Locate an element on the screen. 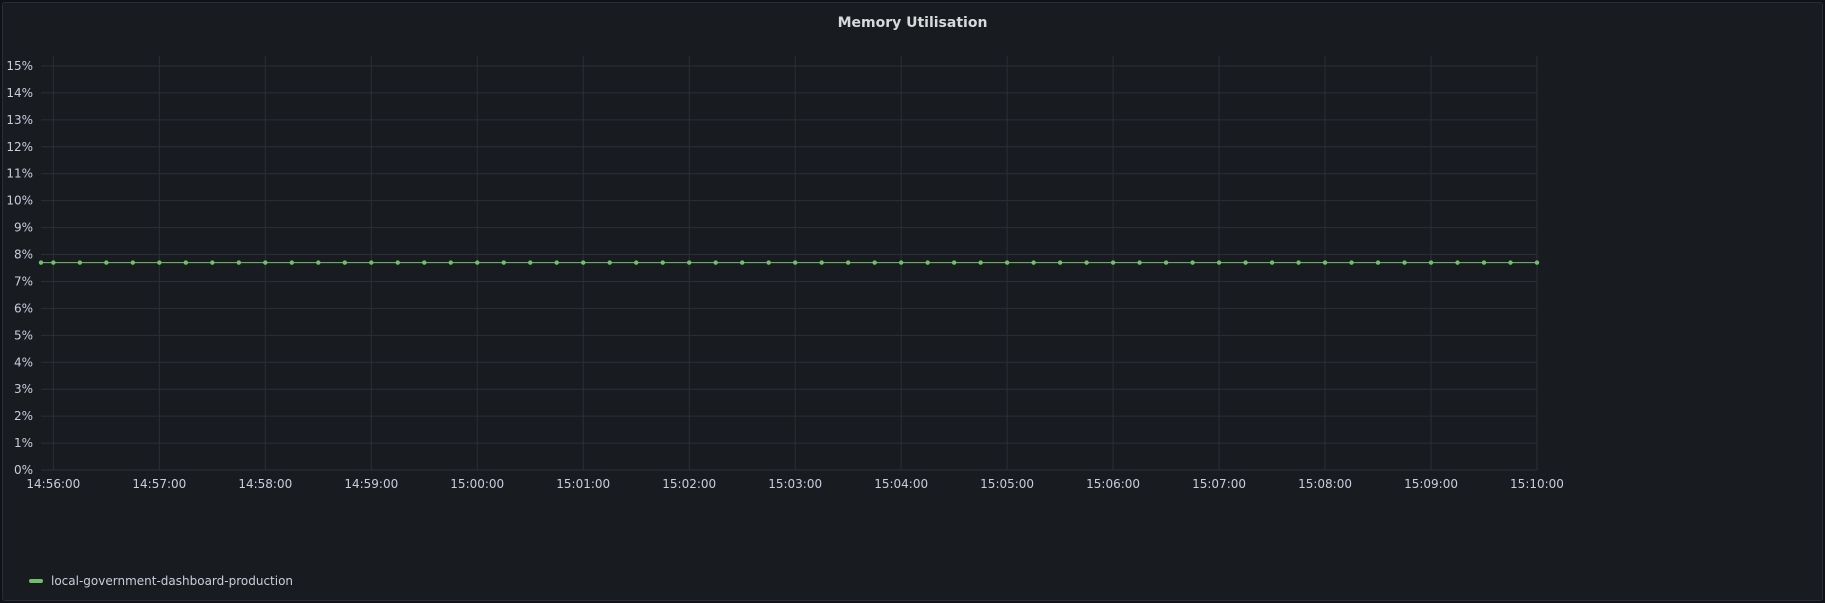 This screenshot has width=1825, height=603. y-tick-label: 8% is located at coordinates (23, 255).